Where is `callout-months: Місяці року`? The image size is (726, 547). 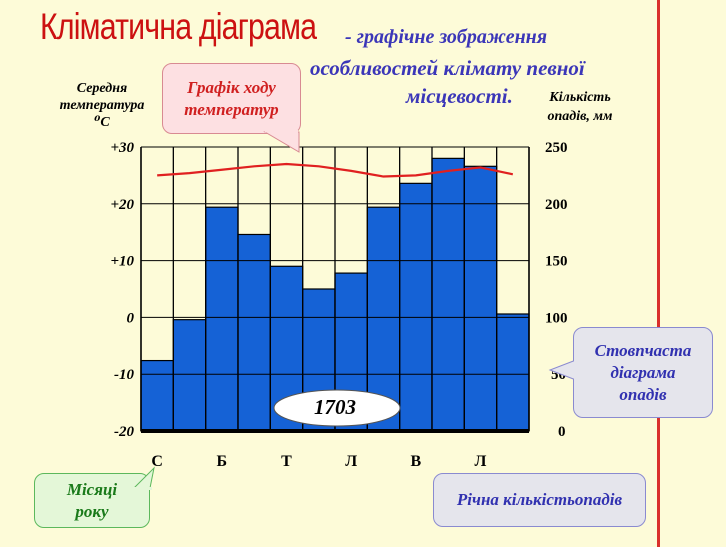 callout-months: Місяці року is located at coordinates (94, 497).